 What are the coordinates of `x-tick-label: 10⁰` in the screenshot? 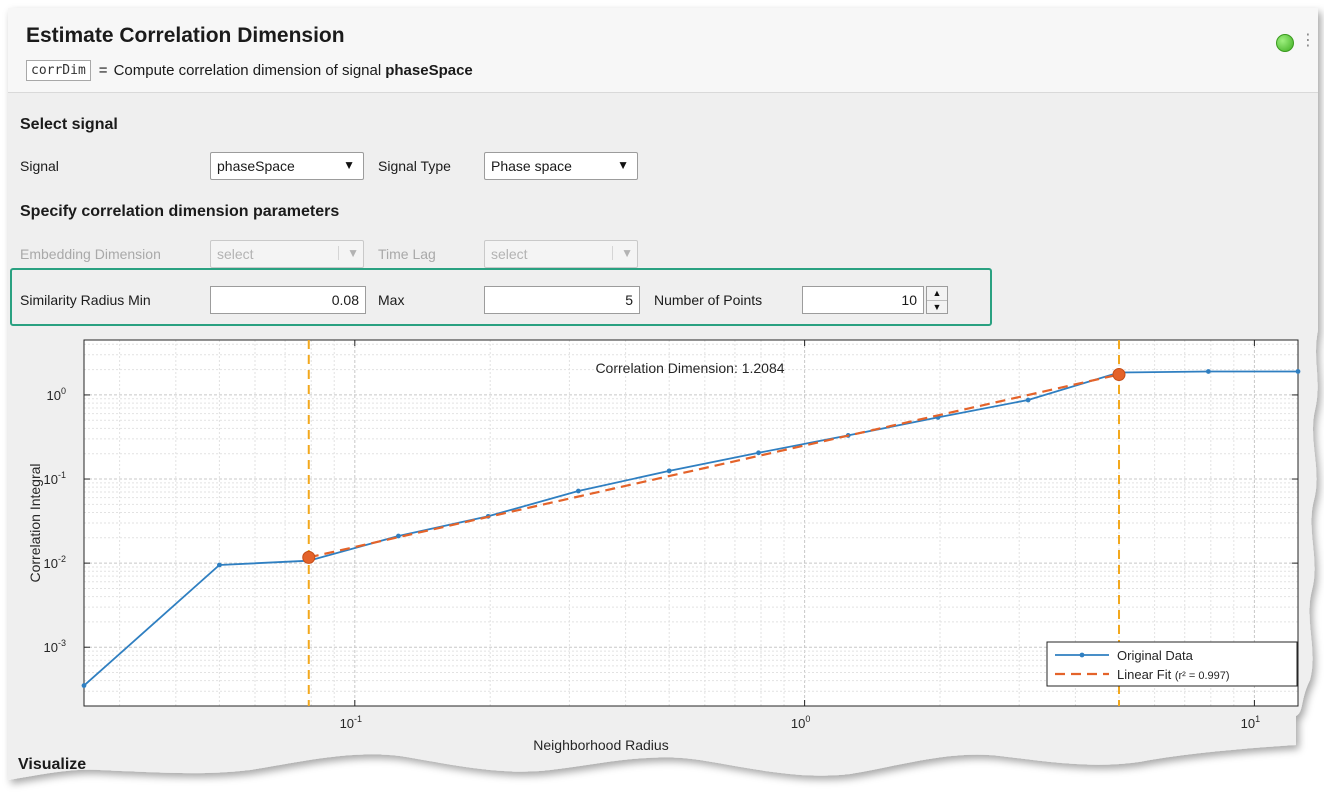 It's located at (800, 722).